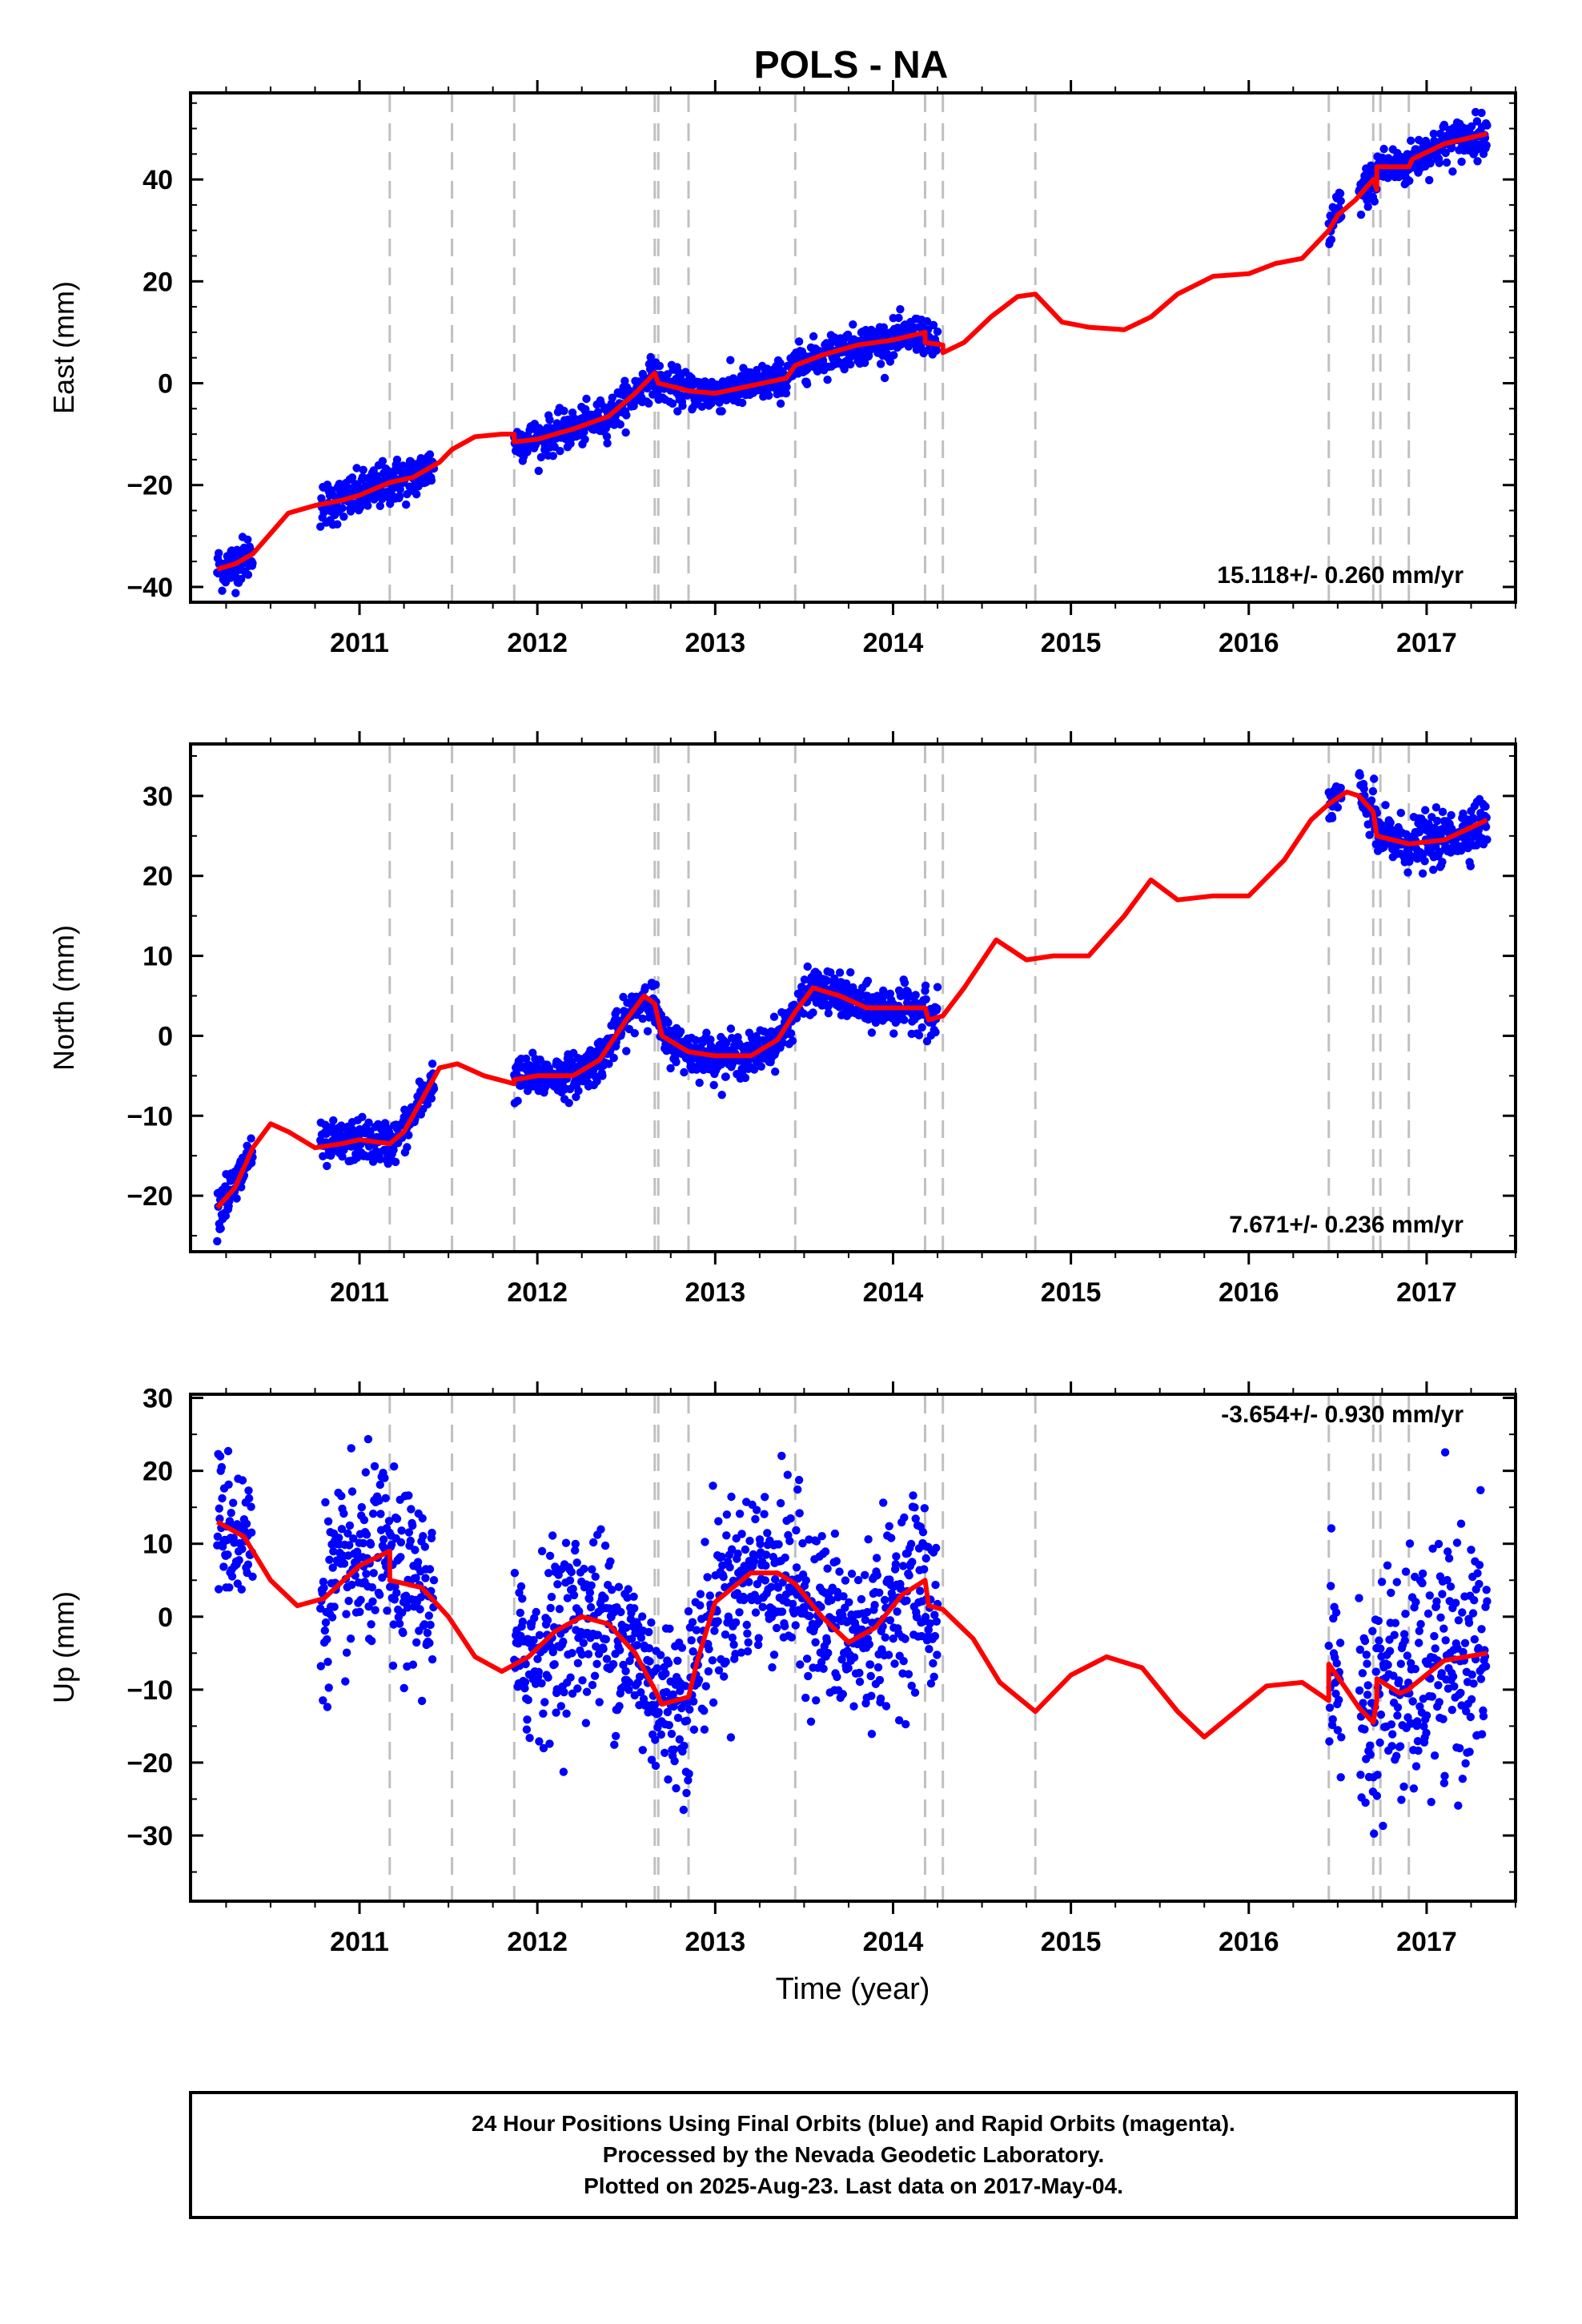 This screenshot has height=2324, width=1582. Describe the element at coordinates (851, 1000) in the screenshot. I see `north-model-line` at that location.